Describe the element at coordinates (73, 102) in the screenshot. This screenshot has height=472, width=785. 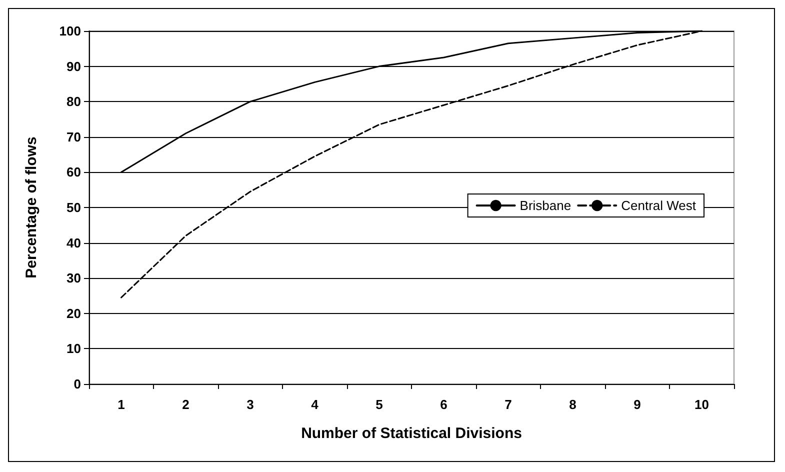
I see `y-tick-label: 80` at that location.